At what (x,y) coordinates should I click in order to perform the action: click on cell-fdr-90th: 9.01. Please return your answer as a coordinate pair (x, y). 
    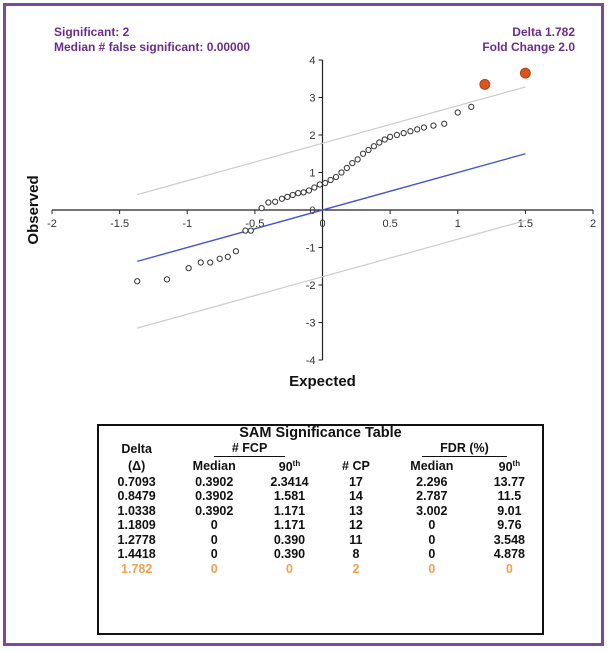
    Looking at the image, I should click on (509, 510).